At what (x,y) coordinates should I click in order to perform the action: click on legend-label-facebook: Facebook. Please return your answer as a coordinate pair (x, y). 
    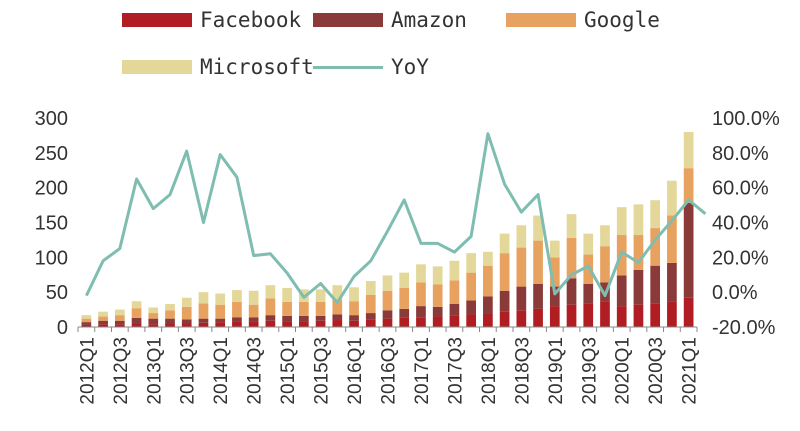
    Looking at the image, I should click on (251, 20).